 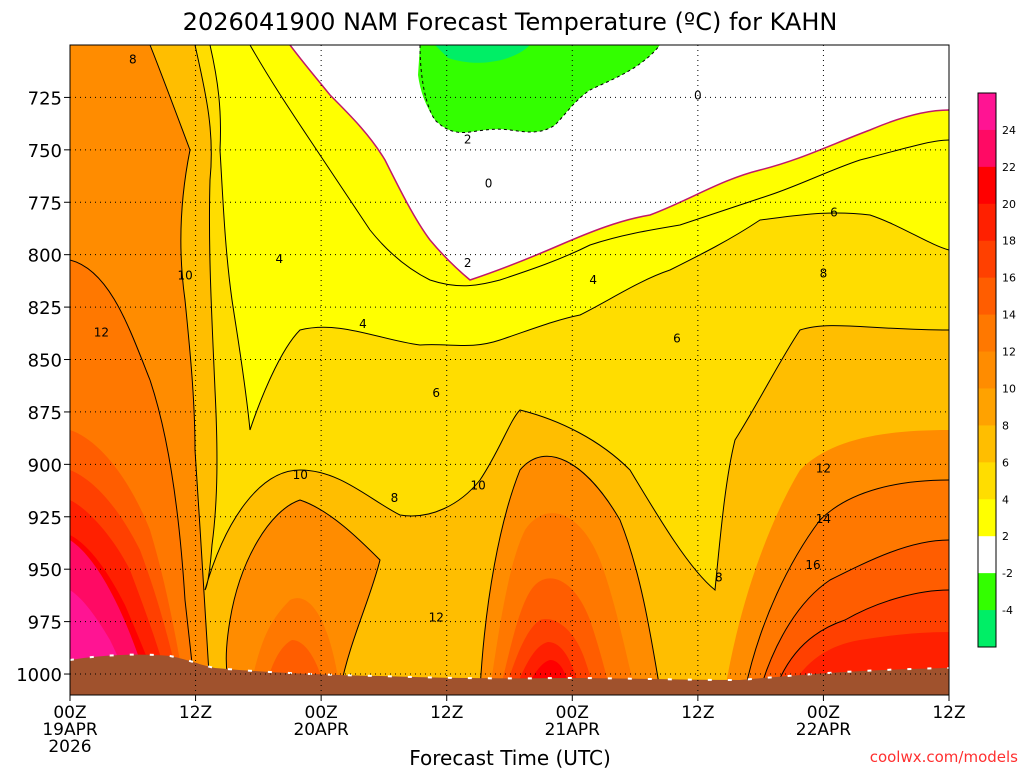 What do you see at coordinates (1005, 462) in the screenshot?
I see `colorbar-label: 6` at bounding box center [1005, 462].